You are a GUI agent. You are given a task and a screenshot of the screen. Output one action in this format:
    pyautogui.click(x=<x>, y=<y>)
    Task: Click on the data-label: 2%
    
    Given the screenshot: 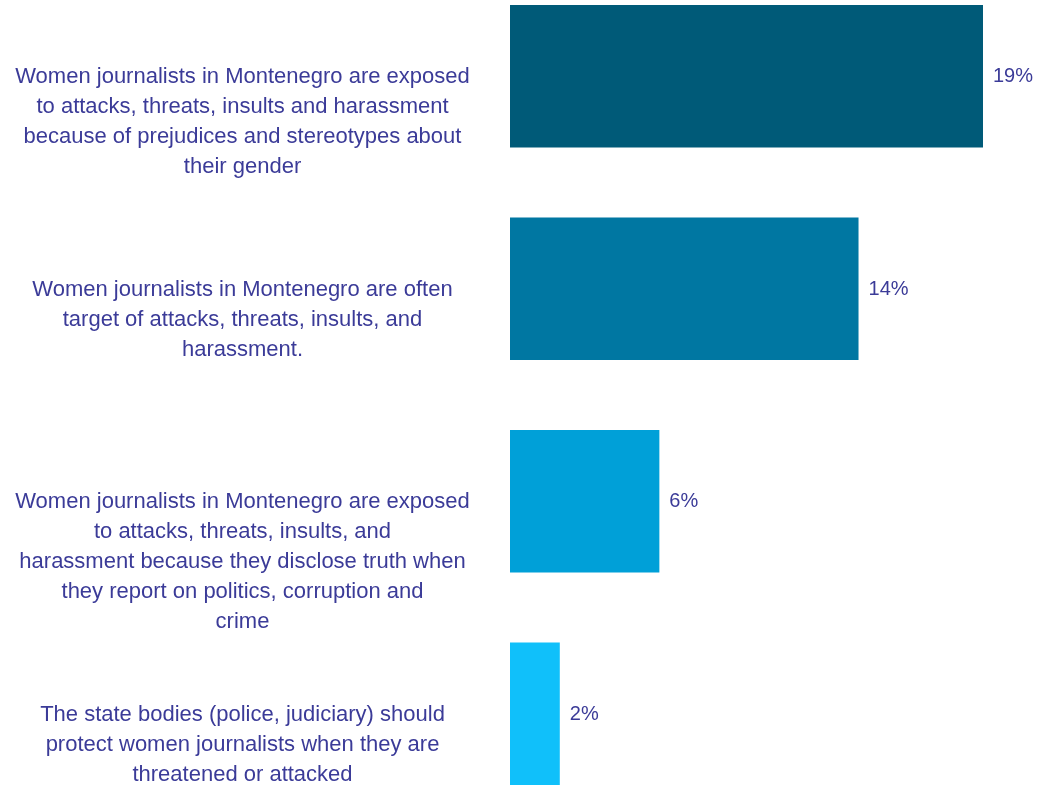 What is the action you would take?
    pyautogui.click(x=584, y=712)
    